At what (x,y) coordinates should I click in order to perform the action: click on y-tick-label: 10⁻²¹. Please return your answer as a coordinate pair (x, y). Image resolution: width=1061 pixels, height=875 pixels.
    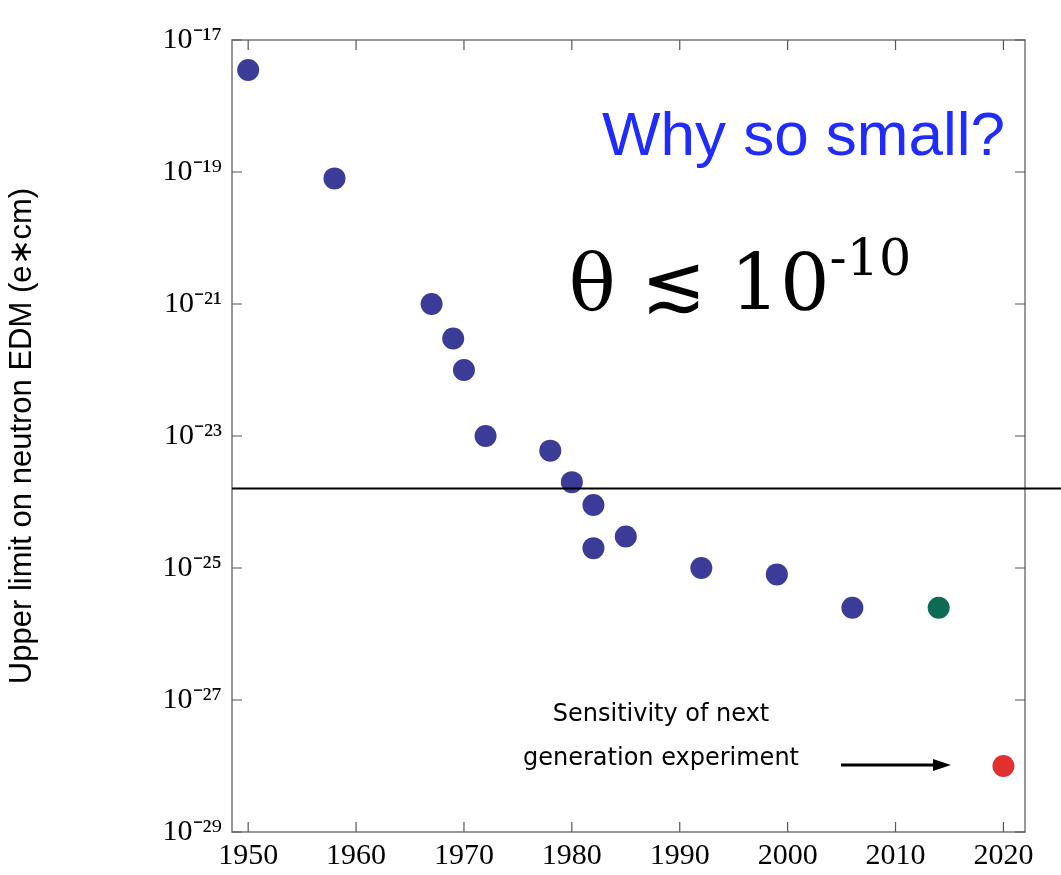
    Looking at the image, I should click on (193, 301).